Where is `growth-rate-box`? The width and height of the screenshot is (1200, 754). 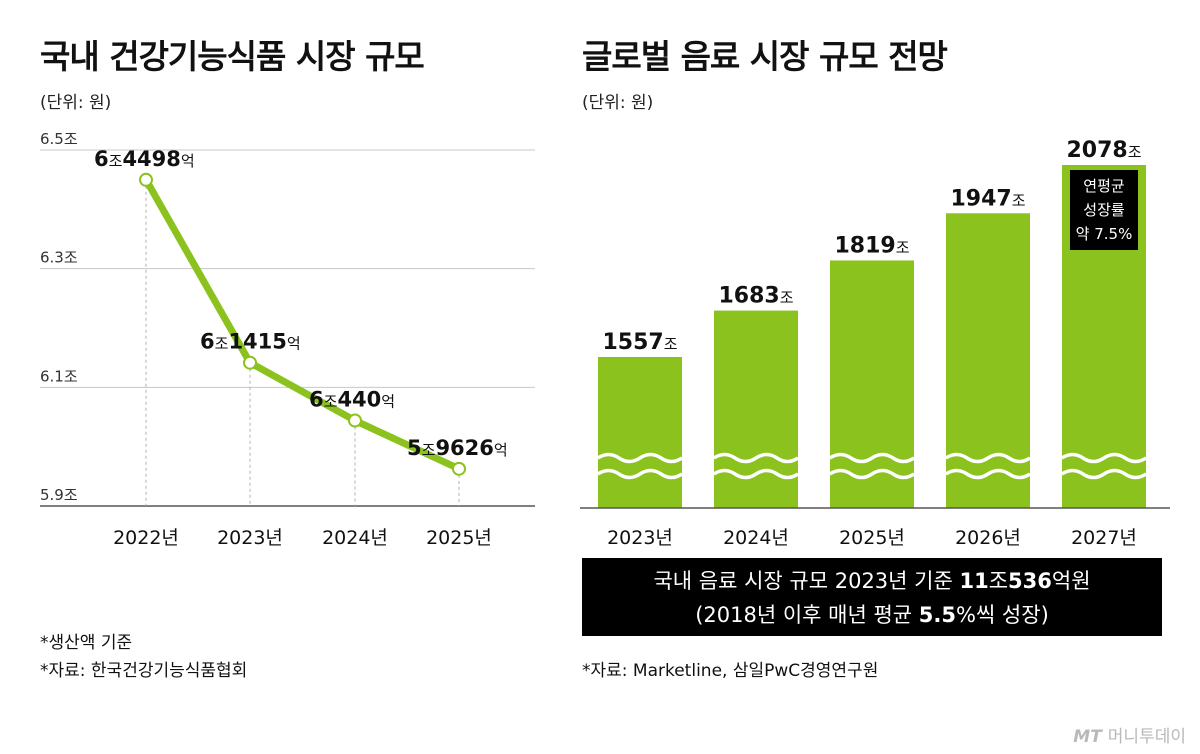
growth-rate-box is located at coordinates (1104, 210).